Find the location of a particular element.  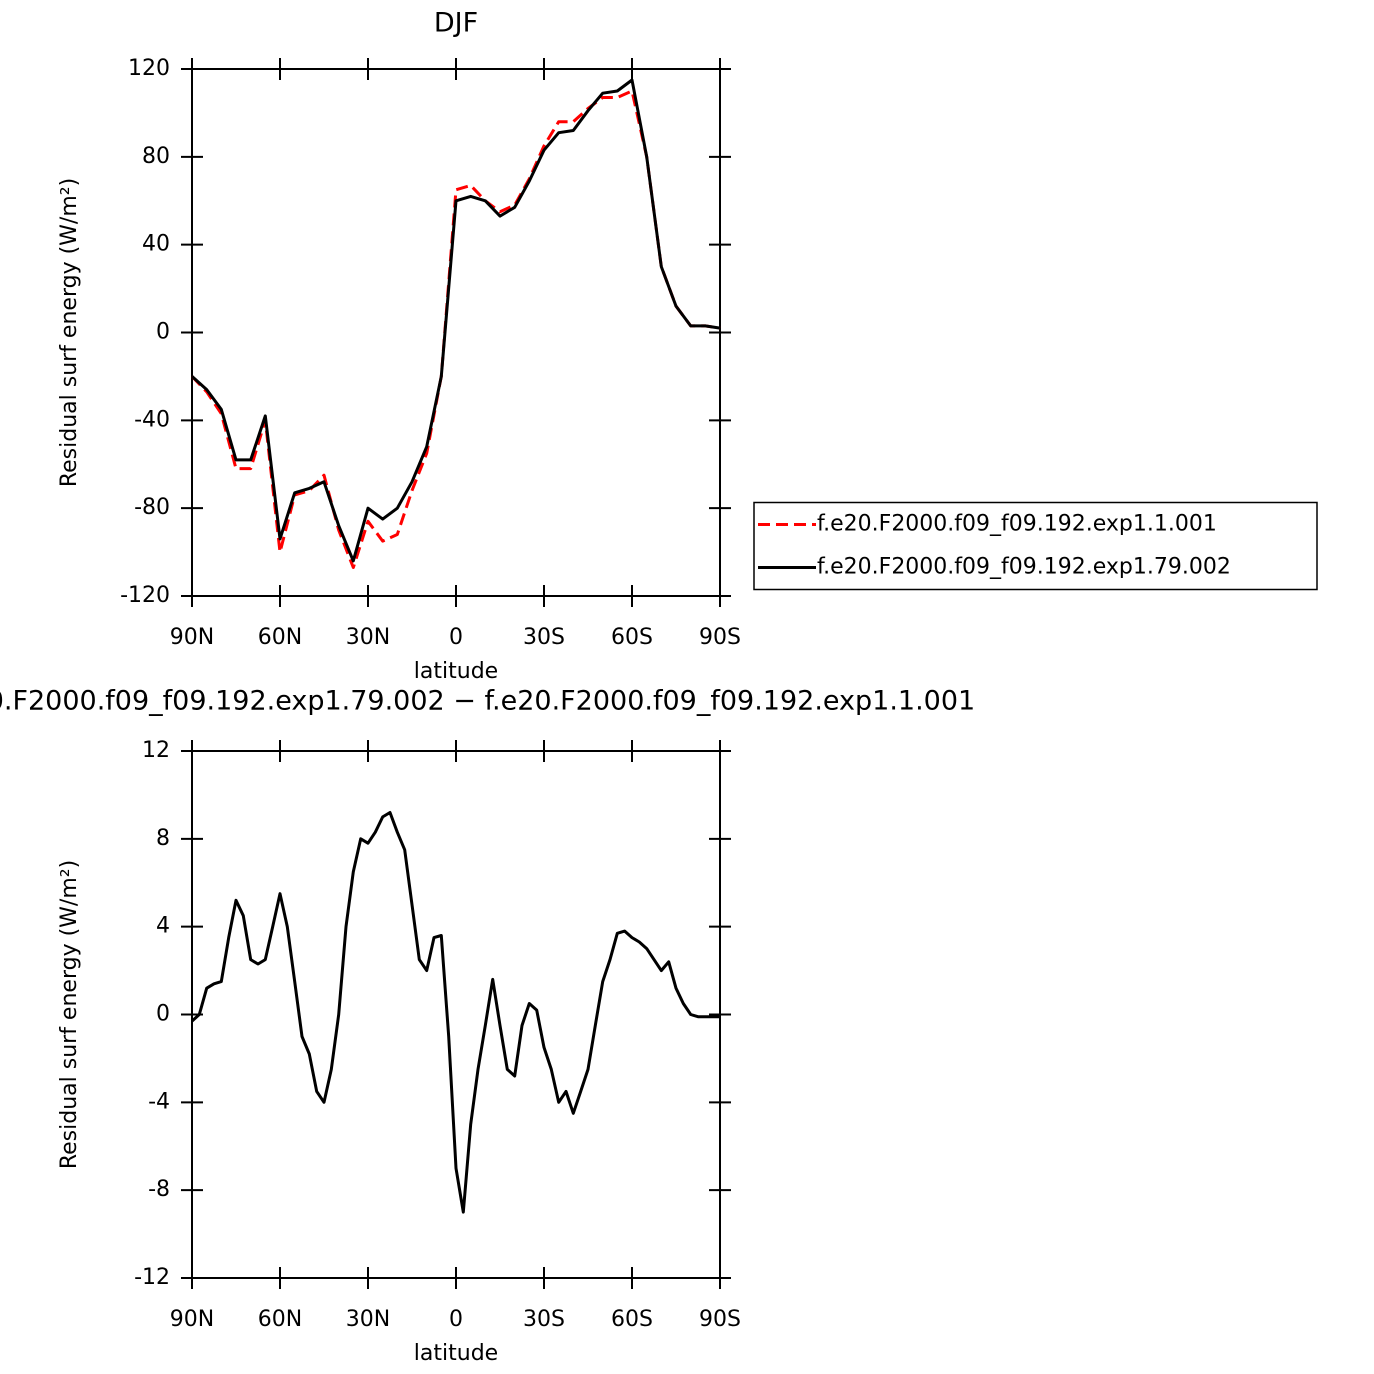

legend-label: f.e20.F2000.f09_f09.192.exp1.1.001 is located at coordinates (1017, 524).